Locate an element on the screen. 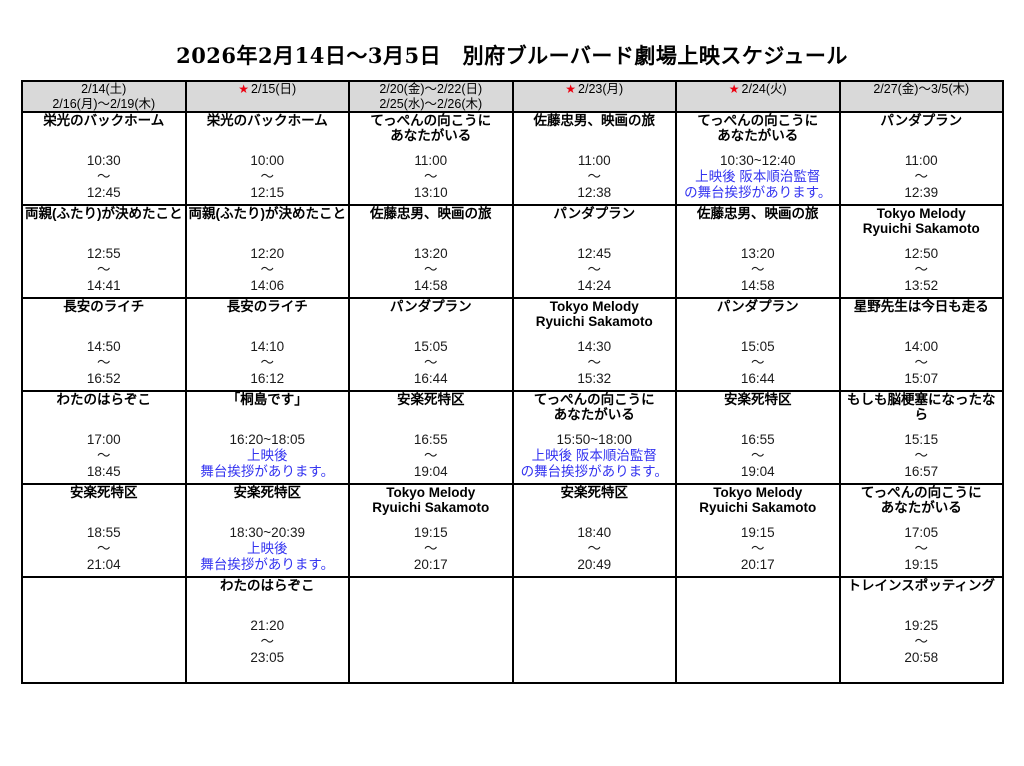  showtime-start: 12:50 is located at coordinates (921, 253).